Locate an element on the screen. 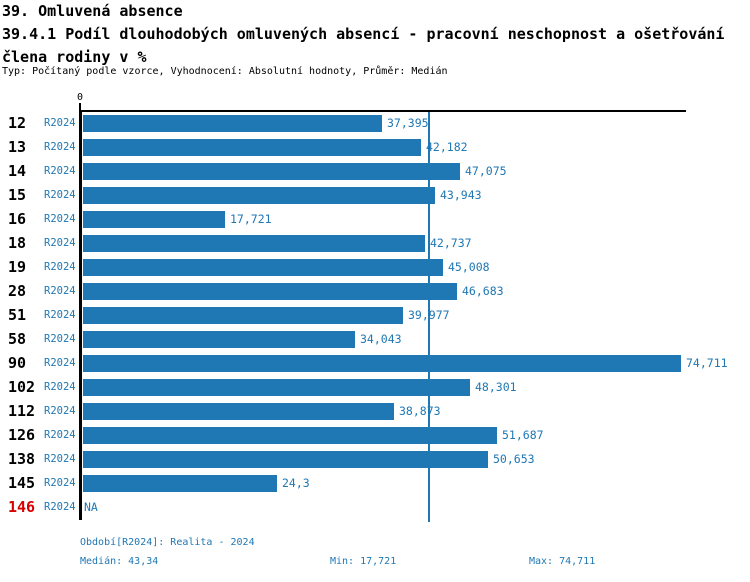 The width and height of the screenshot is (750, 582). footer-min: Min: 17,721 is located at coordinates (363, 561).